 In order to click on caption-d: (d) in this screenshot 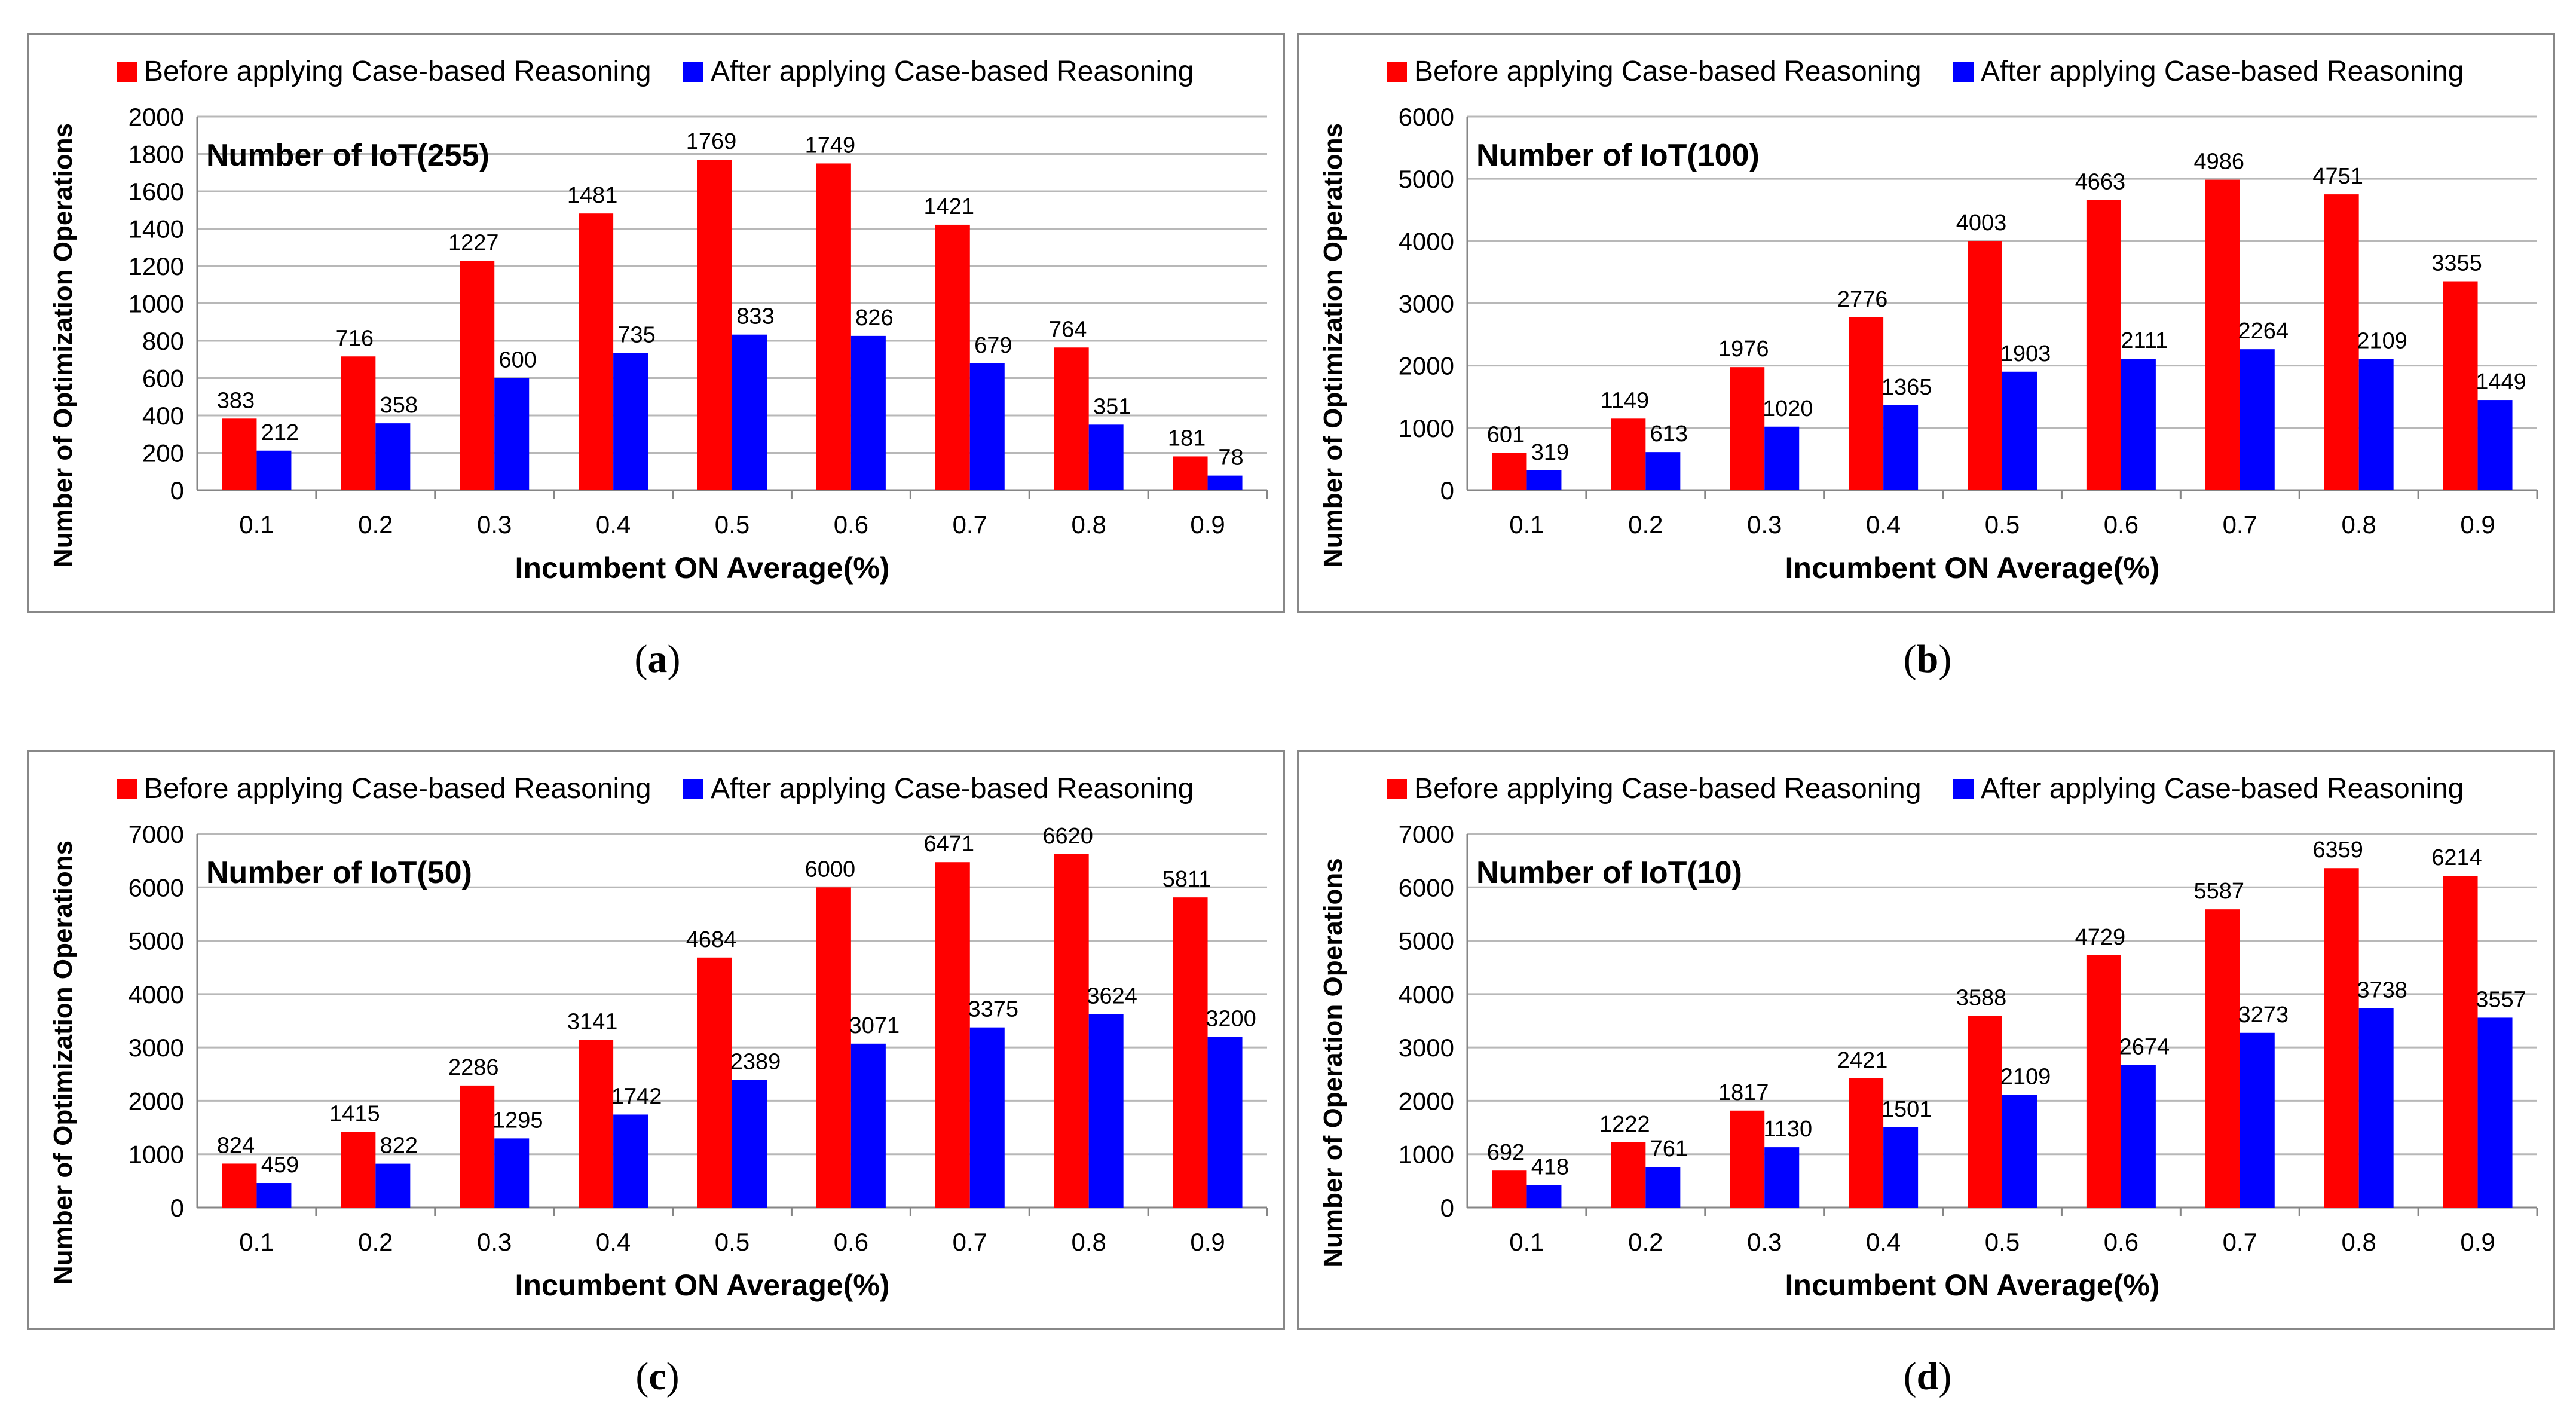, I will do `click(1927, 1376)`.